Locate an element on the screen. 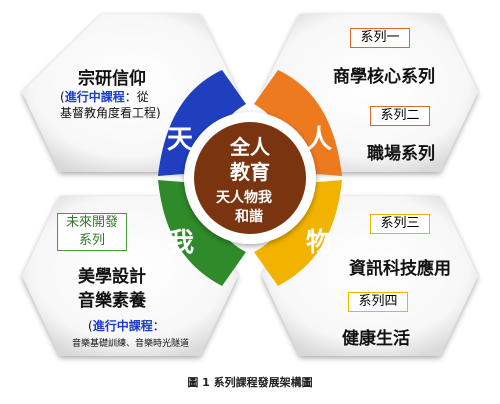 The height and width of the screenshot is (404, 500). bottom-left-note-line1: (進行中課程： is located at coordinates (126, 325).